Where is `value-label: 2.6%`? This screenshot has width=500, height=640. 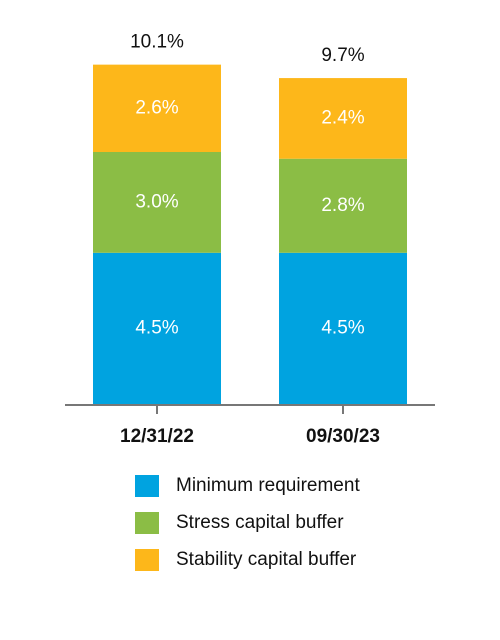 value-label: 2.6% is located at coordinates (156, 107).